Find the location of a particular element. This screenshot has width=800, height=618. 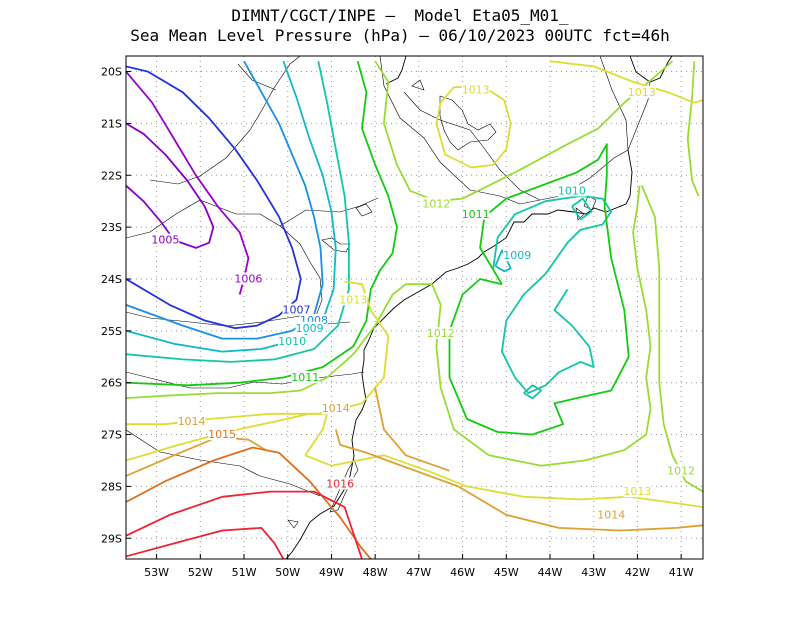

lat-tick-label: 21S is located at coordinates (111, 123).